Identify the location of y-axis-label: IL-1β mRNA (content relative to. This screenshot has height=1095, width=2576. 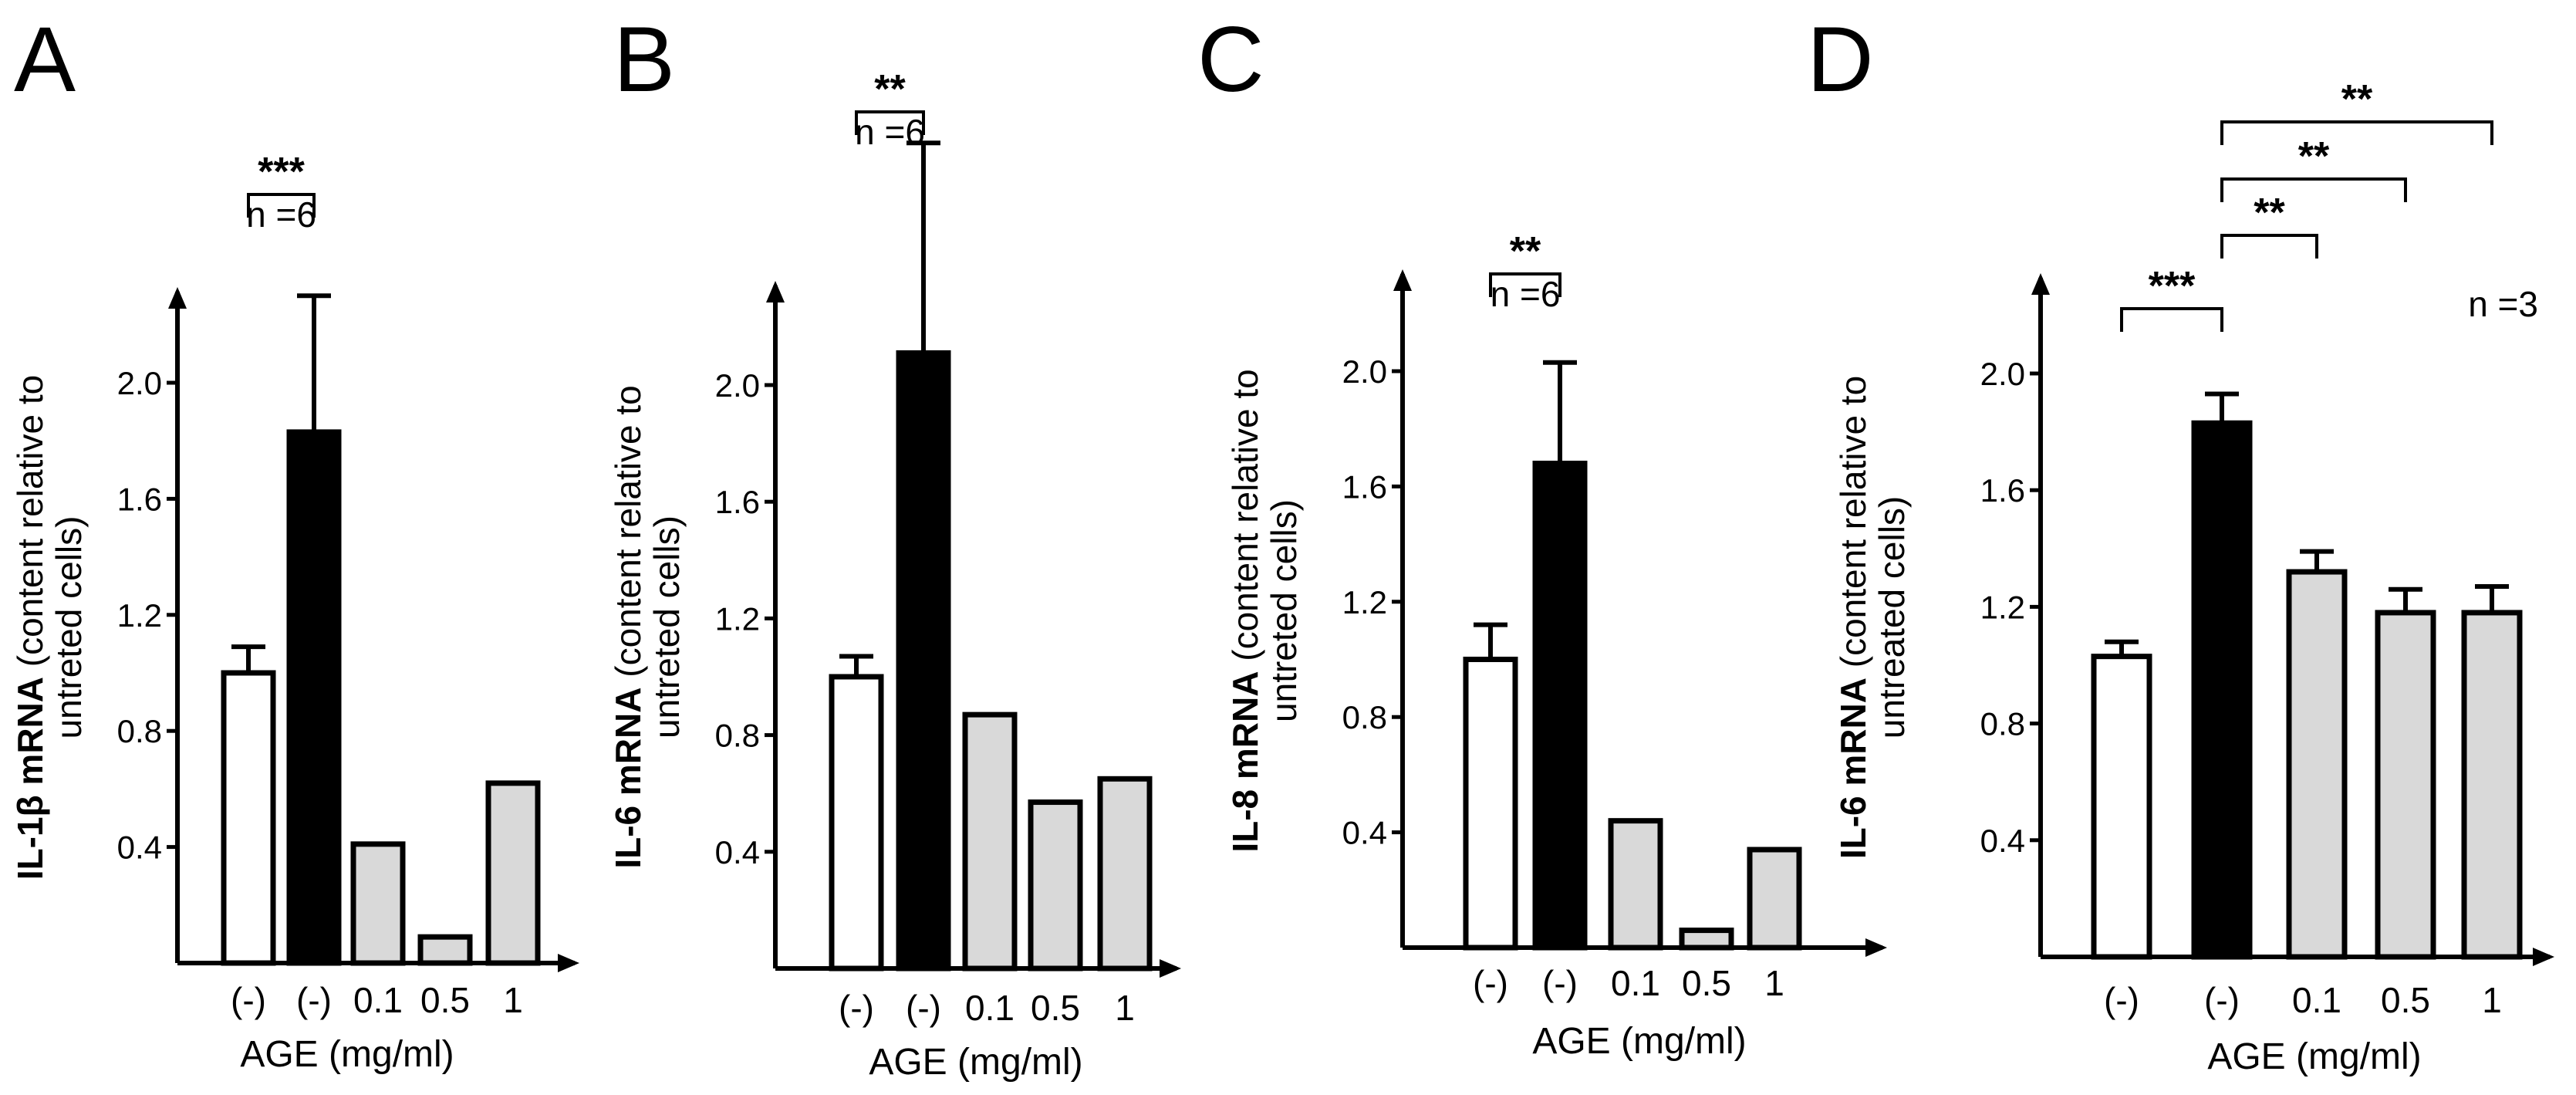
(30, 627).